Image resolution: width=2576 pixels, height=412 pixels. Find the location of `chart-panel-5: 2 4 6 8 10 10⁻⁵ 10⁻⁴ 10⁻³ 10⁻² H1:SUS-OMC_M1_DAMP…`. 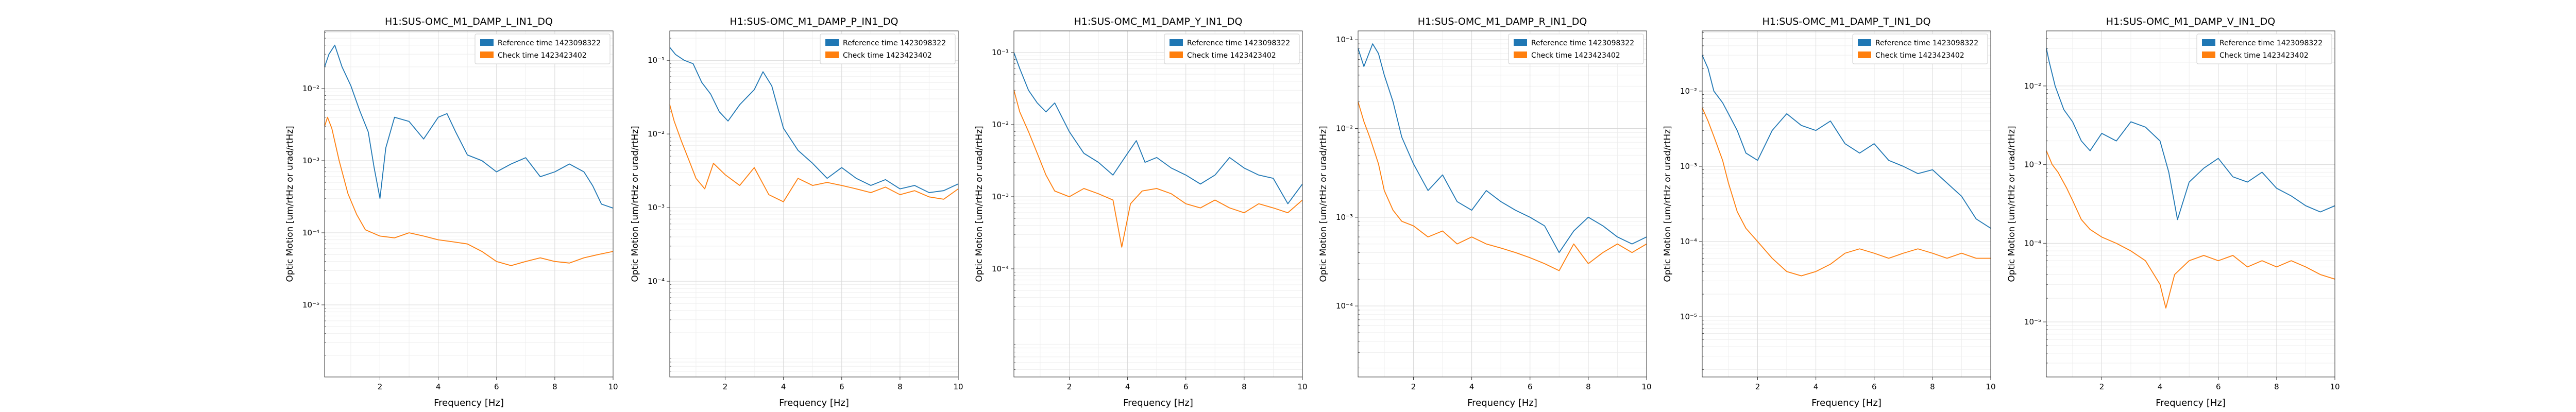

chart-panel-5: 2 4 6 8 10 10⁻⁵ 10⁻⁴ 10⁻³ 10⁻² H1:SUS-OMC_M1_DAMP… is located at coordinates (2173, 212).